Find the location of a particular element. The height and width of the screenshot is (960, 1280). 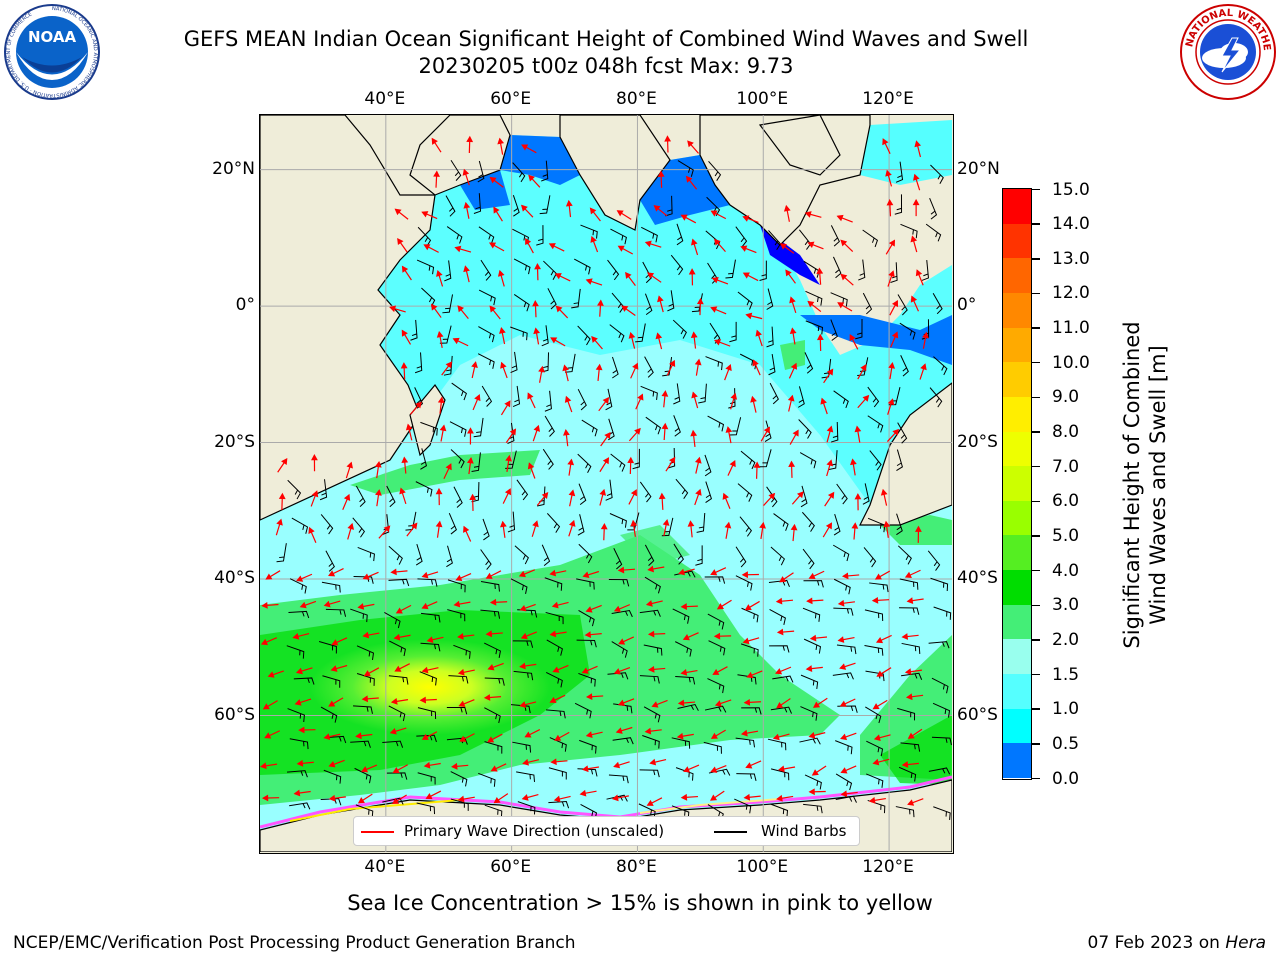

colorbar-tick-label: 1.0 is located at coordinates (1066, 709).